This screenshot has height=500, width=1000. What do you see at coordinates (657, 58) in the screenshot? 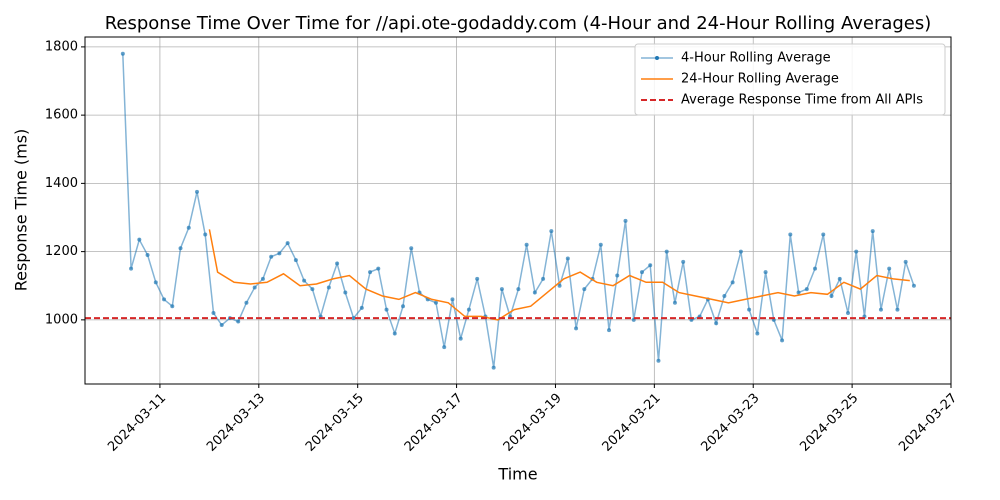
I see `legend-marker` at bounding box center [657, 58].